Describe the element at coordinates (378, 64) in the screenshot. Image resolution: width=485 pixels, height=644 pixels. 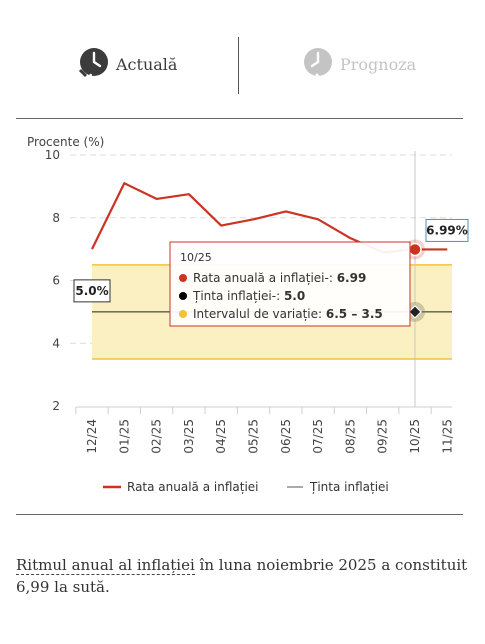
I see `tab-forecast-label: Prognoza` at that location.